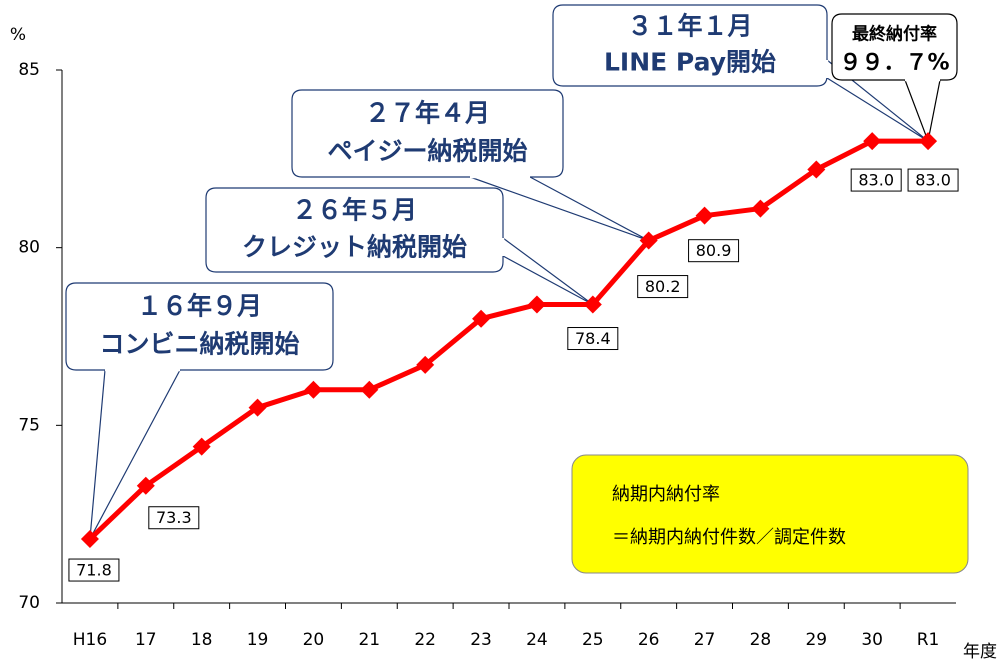 This screenshot has height=666, width=1004. What do you see at coordinates (770, 514) in the screenshot?
I see `definition-box` at bounding box center [770, 514].